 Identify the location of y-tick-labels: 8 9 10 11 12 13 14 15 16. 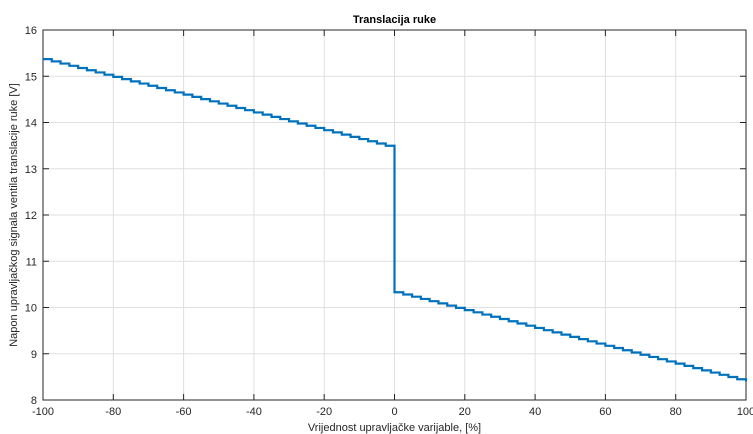
(31, 216).